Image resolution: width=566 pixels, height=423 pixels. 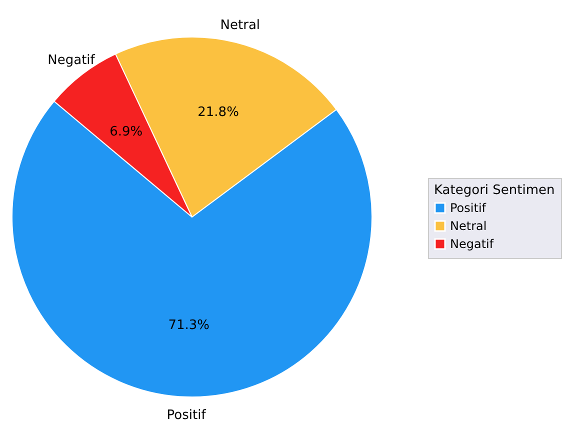 What do you see at coordinates (189, 325) in the screenshot?
I see `data-label: 71.3%` at bounding box center [189, 325].